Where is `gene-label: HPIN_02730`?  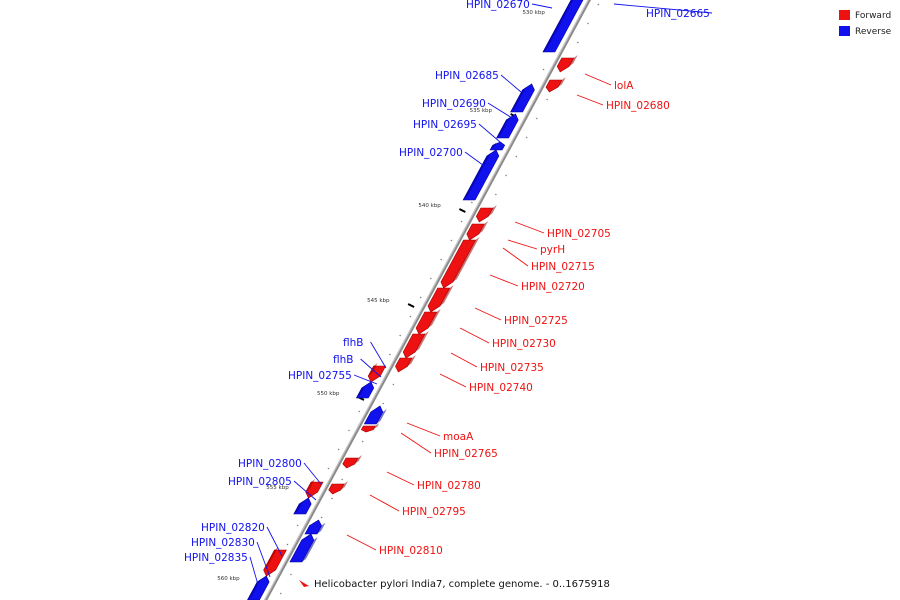 gene-label: HPIN_02730 is located at coordinates (524, 344).